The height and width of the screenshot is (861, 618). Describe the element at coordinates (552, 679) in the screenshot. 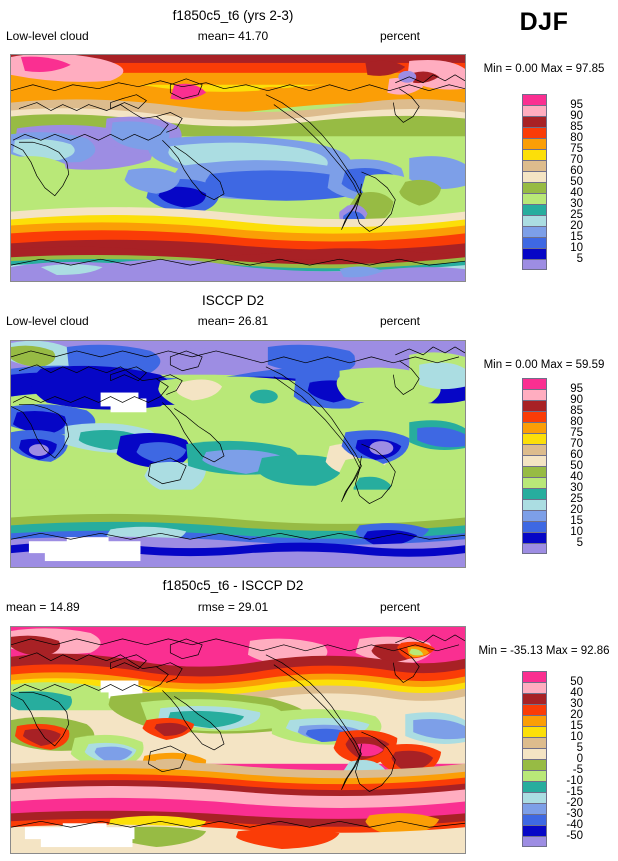

I see `colorbar-difference-swatch: 50` at that location.